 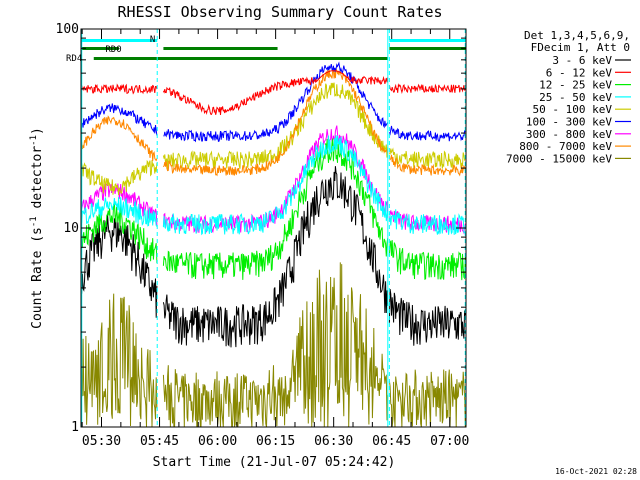 I want to click on rd0-flag-label: RD0, so click(x=113, y=50).